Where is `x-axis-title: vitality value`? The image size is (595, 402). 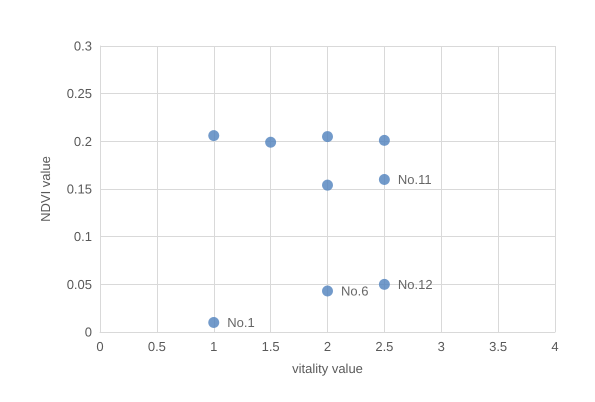 x-axis-title: vitality value is located at coordinates (327, 368).